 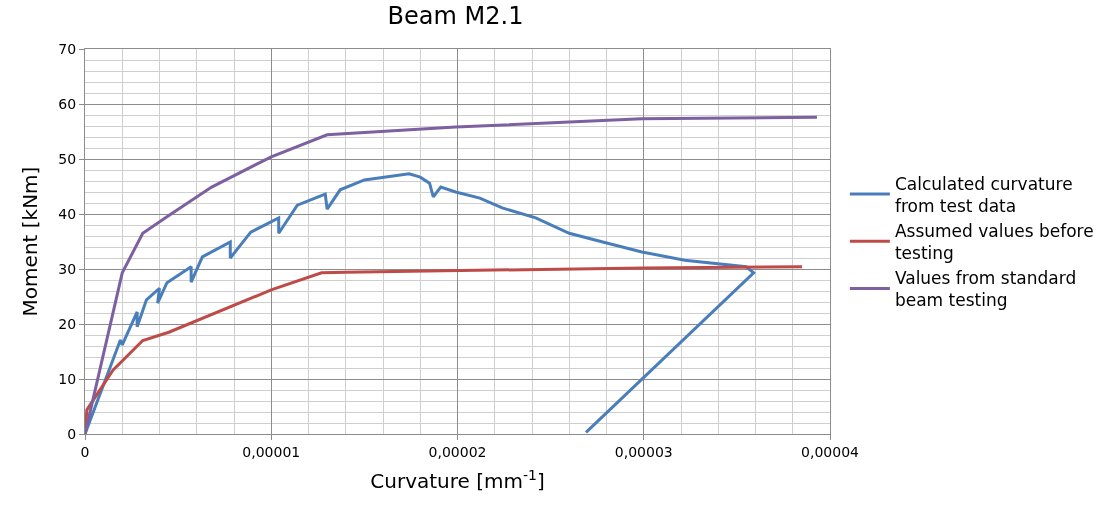 What do you see at coordinates (85, 451) in the screenshot?
I see `x-tick-label: 0` at bounding box center [85, 451].